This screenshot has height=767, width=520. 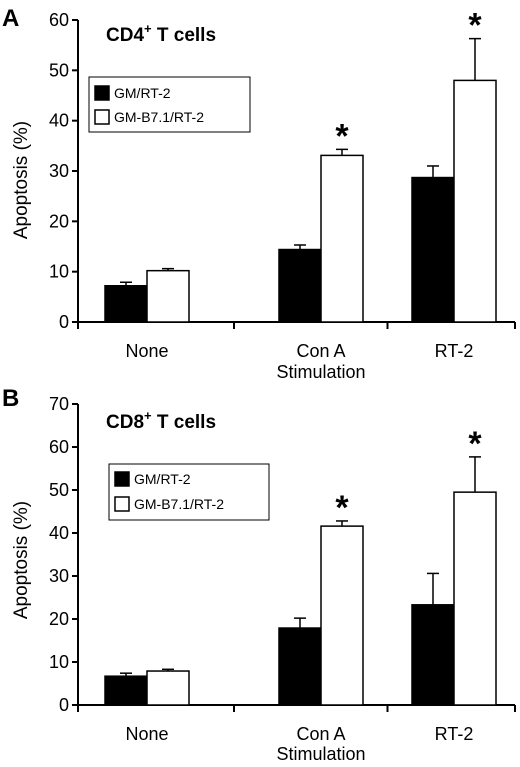 I want to click on panel-title: CD8+ T cells, so click(x=161, y=420).